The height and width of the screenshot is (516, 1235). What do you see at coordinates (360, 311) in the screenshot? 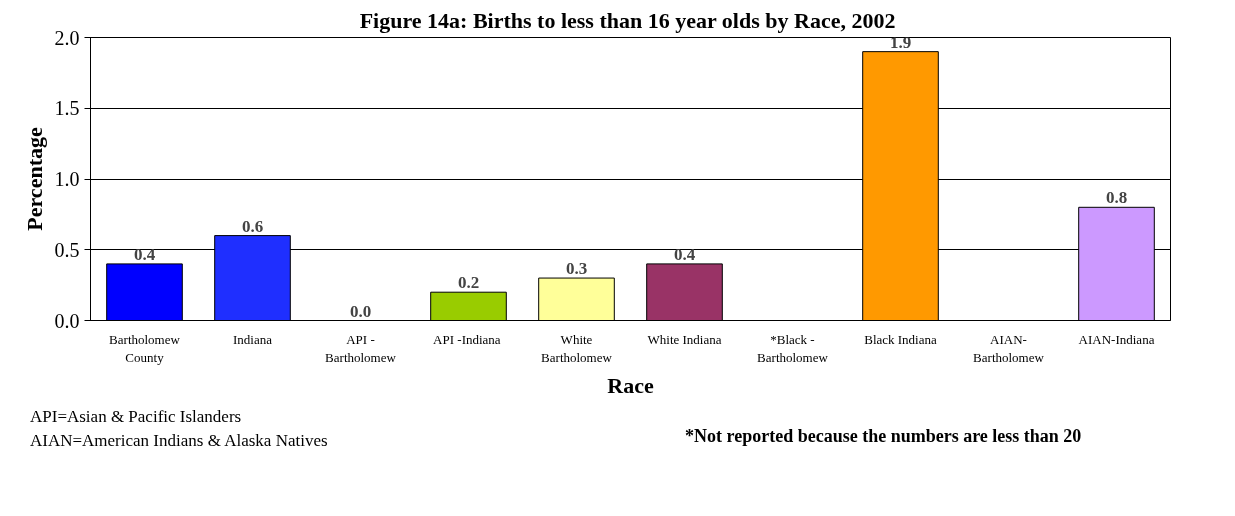
I see `data-label: 0.0` at bounding box center [360, 311].